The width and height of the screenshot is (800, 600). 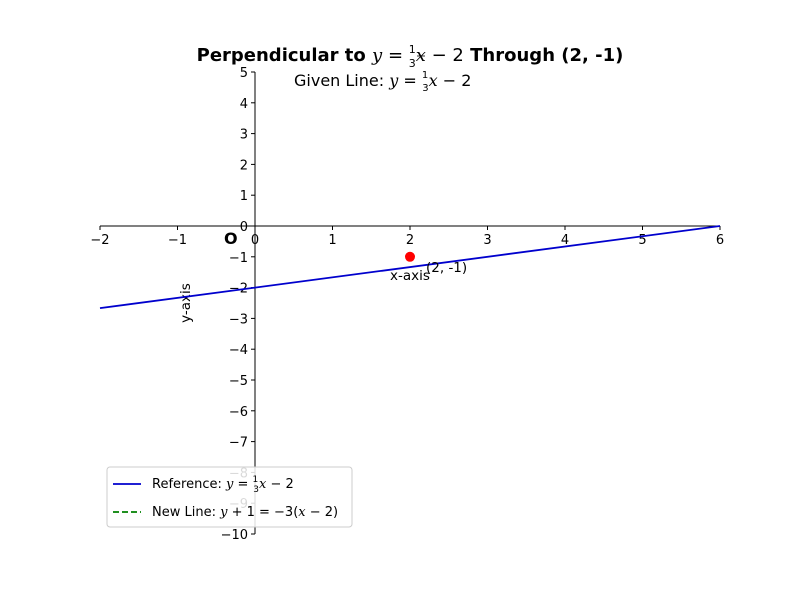 I want to click on x-tick-label: −1, so click(x=177, y=240).